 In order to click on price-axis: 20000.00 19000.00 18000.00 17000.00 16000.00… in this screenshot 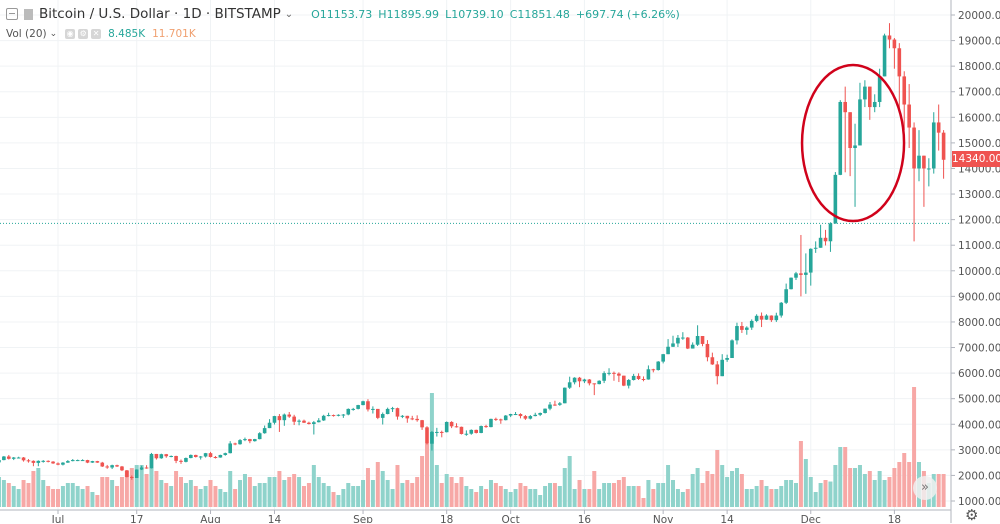, I will do `click(975, 259)`.